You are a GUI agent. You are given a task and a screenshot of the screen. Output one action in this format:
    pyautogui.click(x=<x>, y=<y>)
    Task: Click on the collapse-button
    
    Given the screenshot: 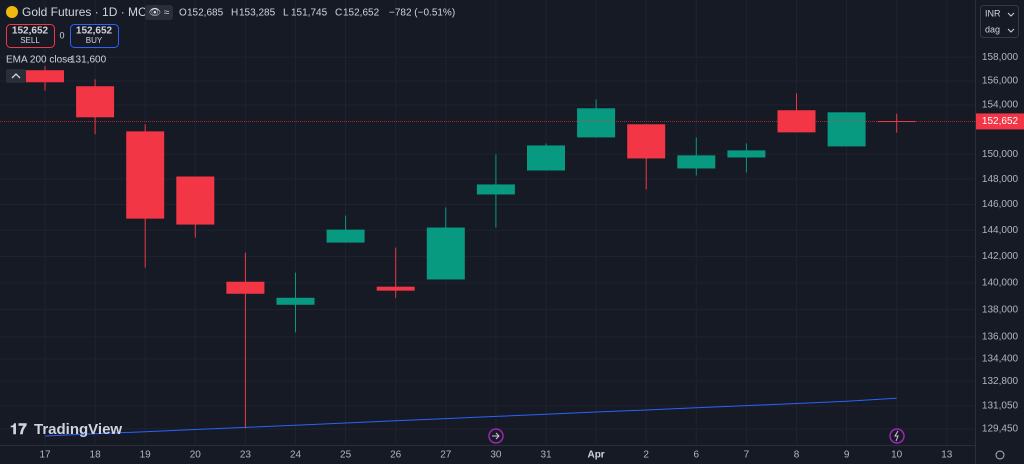 What is the action you would take?
    pyautogui.click(x=16, y=76)
    